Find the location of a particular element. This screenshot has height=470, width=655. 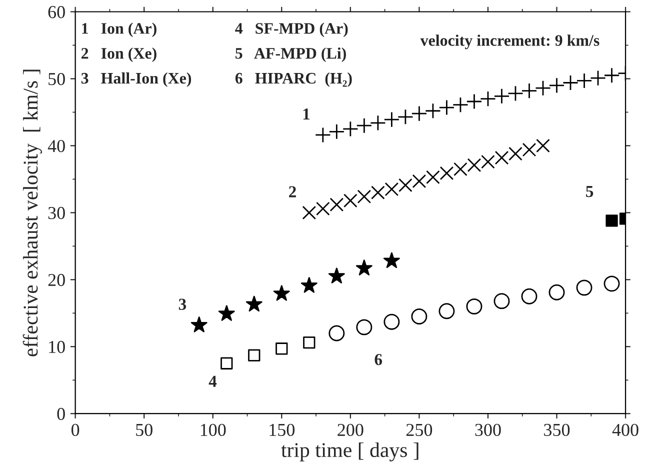

x-tick-label: 100 is located at coordinates (213, 430).